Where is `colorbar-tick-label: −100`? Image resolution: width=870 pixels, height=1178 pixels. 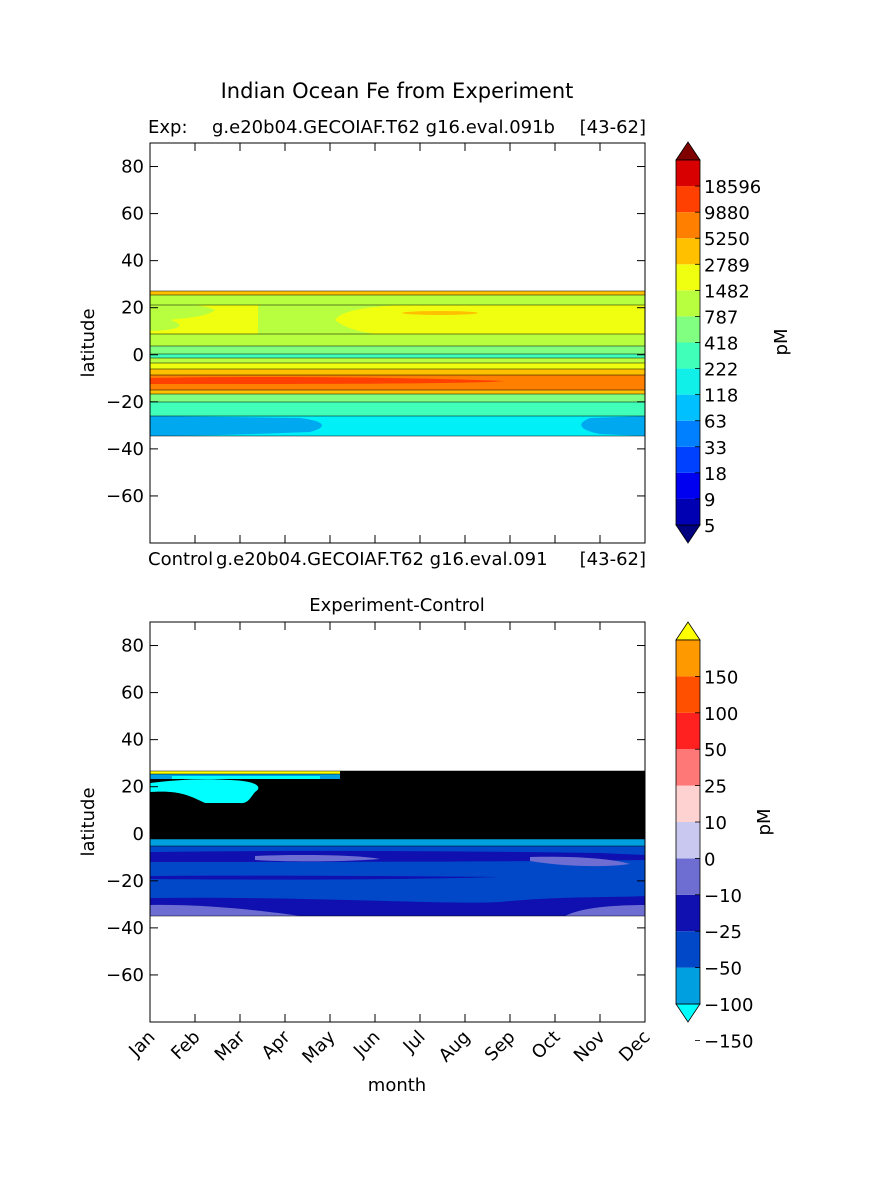
colorbar-tick-label: −100 is located at coordinates (728, 1005).